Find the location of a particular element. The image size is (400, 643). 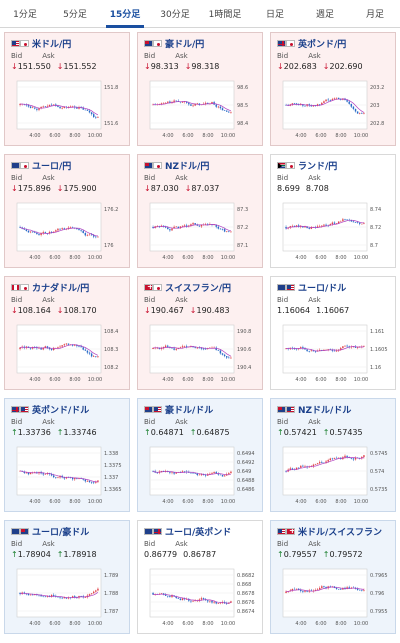

price-labels: Bid Ask is located at coordinates (299, 300).